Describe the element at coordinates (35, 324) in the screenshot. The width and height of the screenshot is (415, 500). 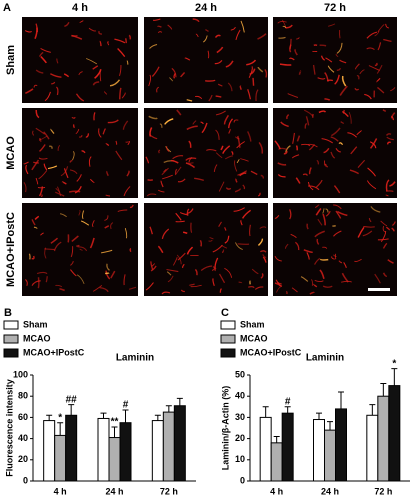
I see `legend-label: Sham` at that location.